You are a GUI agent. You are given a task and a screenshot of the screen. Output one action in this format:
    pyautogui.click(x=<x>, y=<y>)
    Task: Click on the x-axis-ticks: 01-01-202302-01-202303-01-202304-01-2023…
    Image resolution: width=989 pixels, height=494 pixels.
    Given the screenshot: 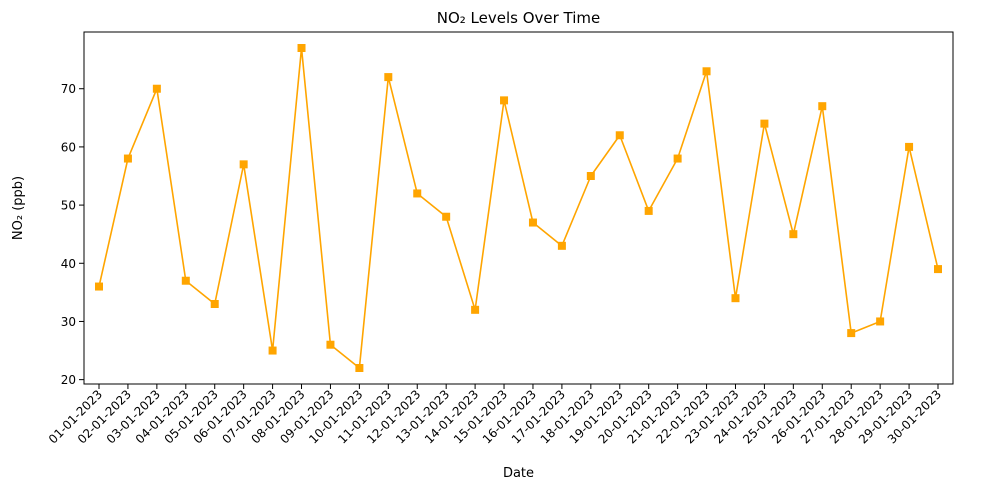 What is the action you would take?
    pyautogui.click(x=495, y=415)
    